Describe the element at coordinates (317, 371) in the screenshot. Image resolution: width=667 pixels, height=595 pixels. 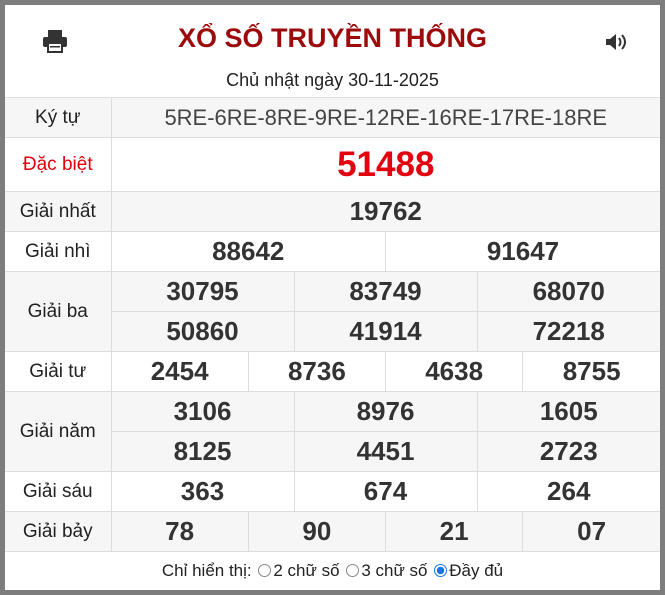
I see `prize-number: 8736` at that location.